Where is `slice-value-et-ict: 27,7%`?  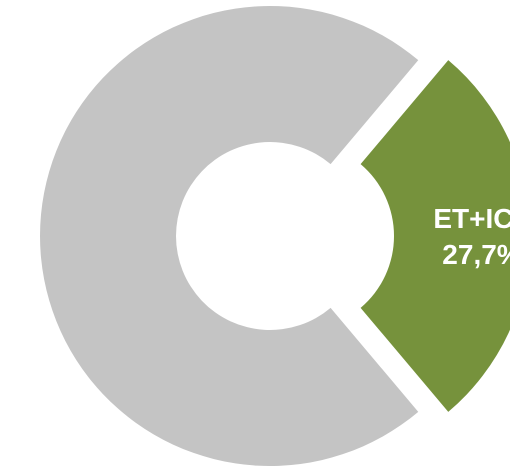
slice-value-et-ict: 27,7% is located at coordinates (476, 254).